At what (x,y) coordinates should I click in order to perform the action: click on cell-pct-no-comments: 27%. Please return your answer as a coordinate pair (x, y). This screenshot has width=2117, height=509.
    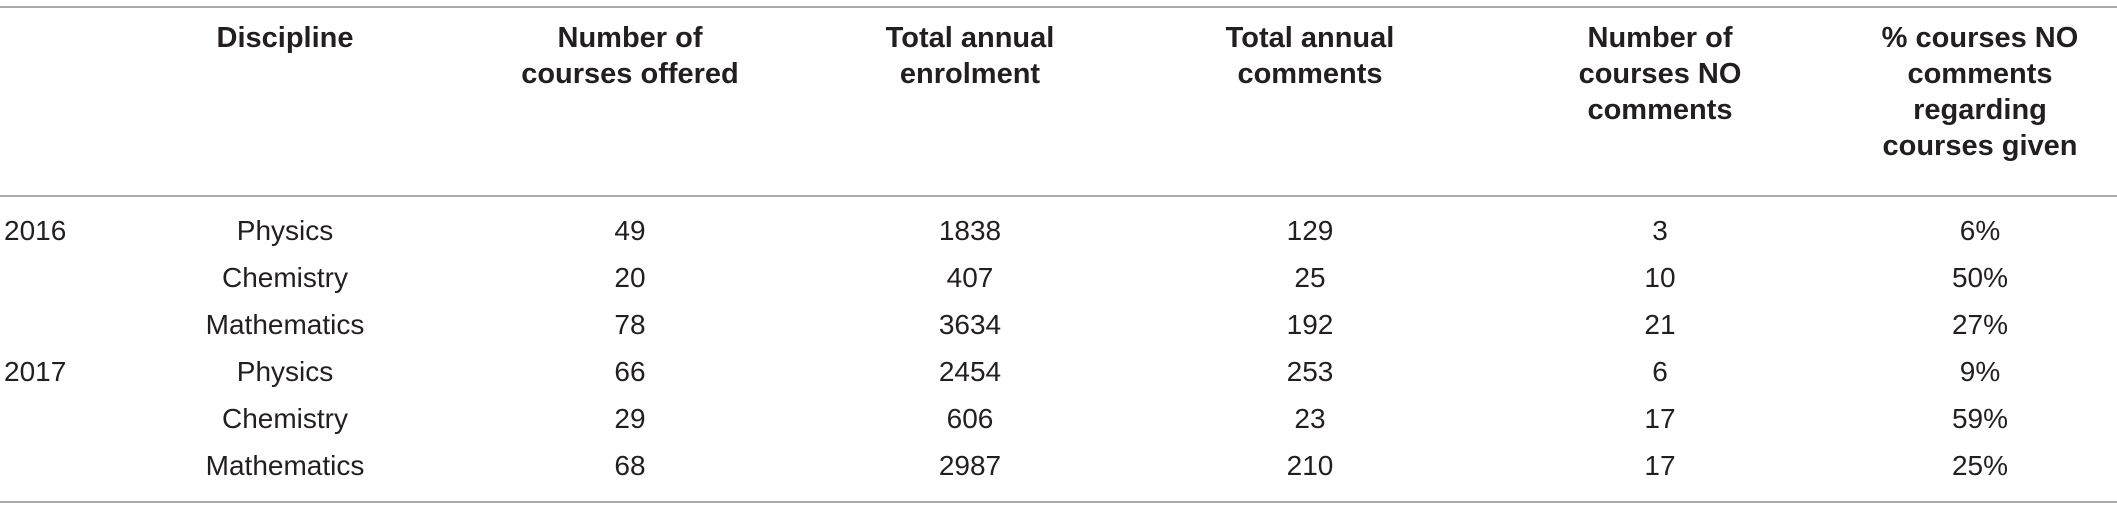
    Looking at the image, I should click on (1980, 324).